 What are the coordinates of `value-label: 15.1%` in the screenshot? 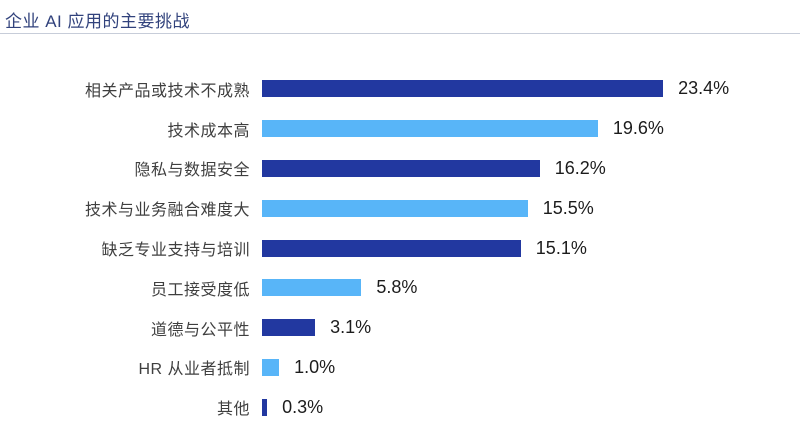 It's located at (561, 247).